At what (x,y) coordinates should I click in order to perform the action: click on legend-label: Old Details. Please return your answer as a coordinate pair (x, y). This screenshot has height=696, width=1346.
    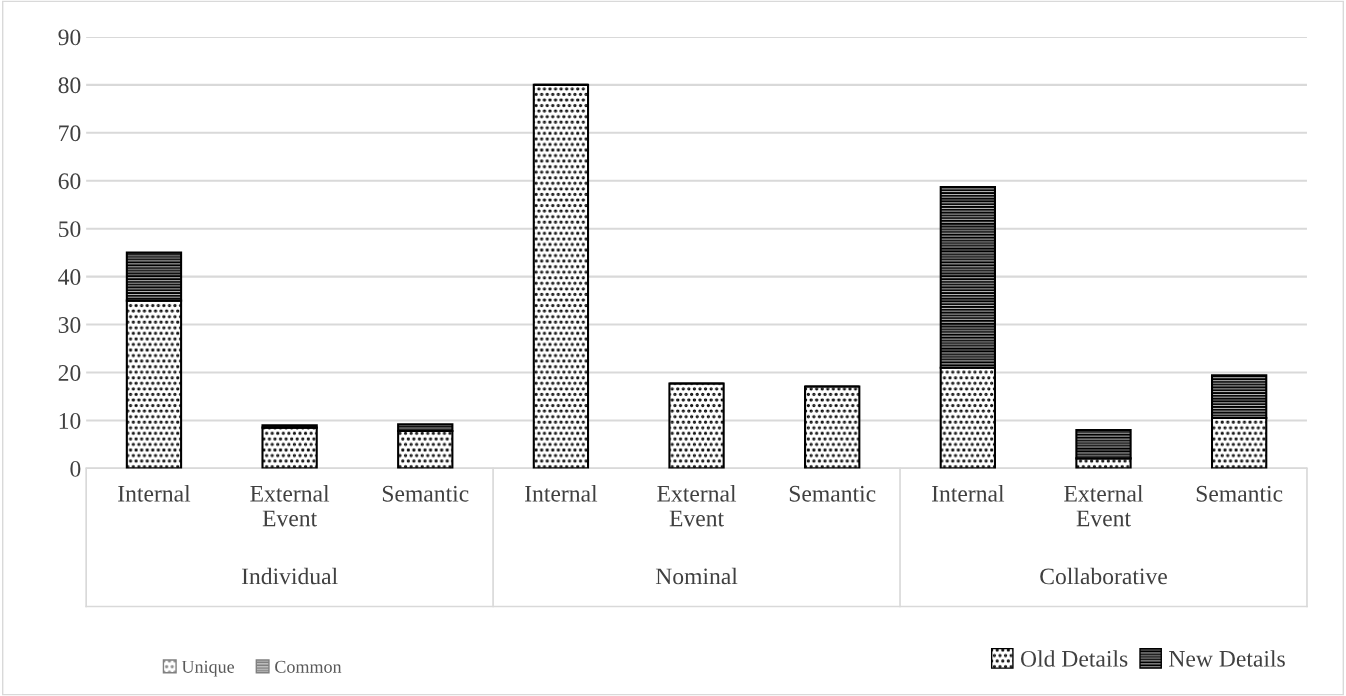
    Looking at the image, I should click on (1074, 658).